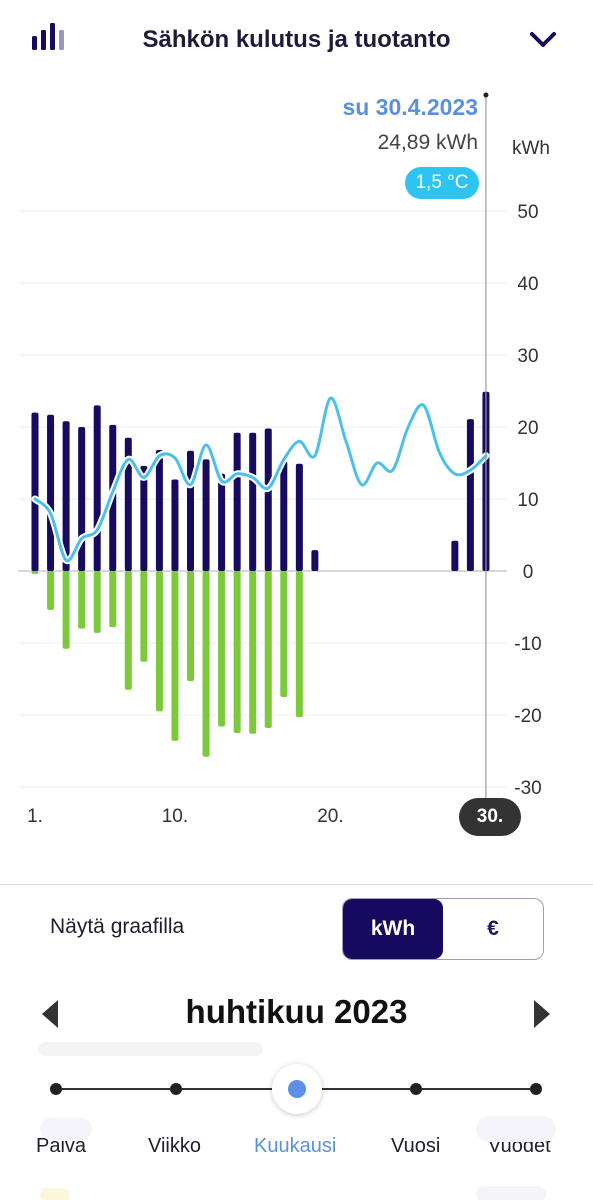 This screenshot has width=593, height=1200. Describe the element at coordinates (531, 148) in the screenshot. I see `y-axis-unit: kWh` at that location.